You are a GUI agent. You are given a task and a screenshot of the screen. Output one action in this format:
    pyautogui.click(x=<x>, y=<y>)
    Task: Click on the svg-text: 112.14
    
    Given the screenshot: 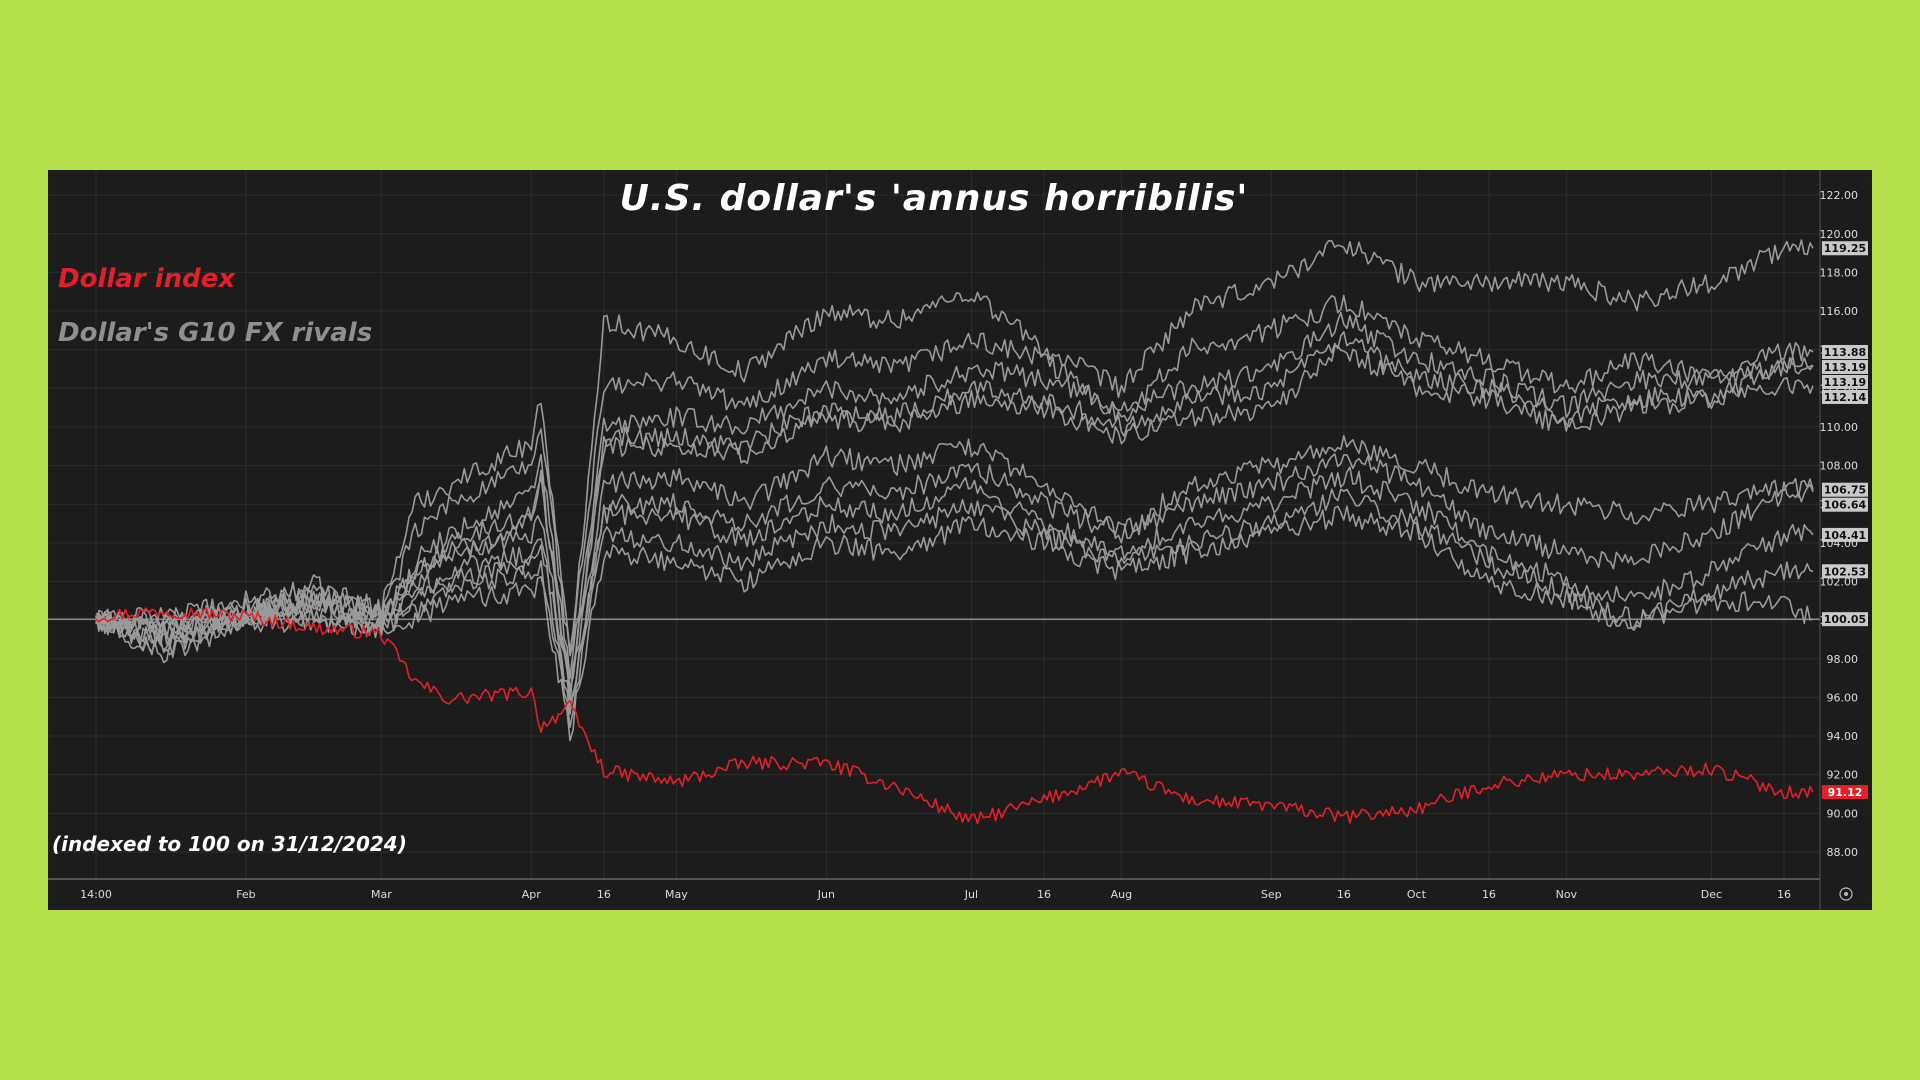 What is the action you would take?
    pyautogui.click(x=1845, y=397)
    